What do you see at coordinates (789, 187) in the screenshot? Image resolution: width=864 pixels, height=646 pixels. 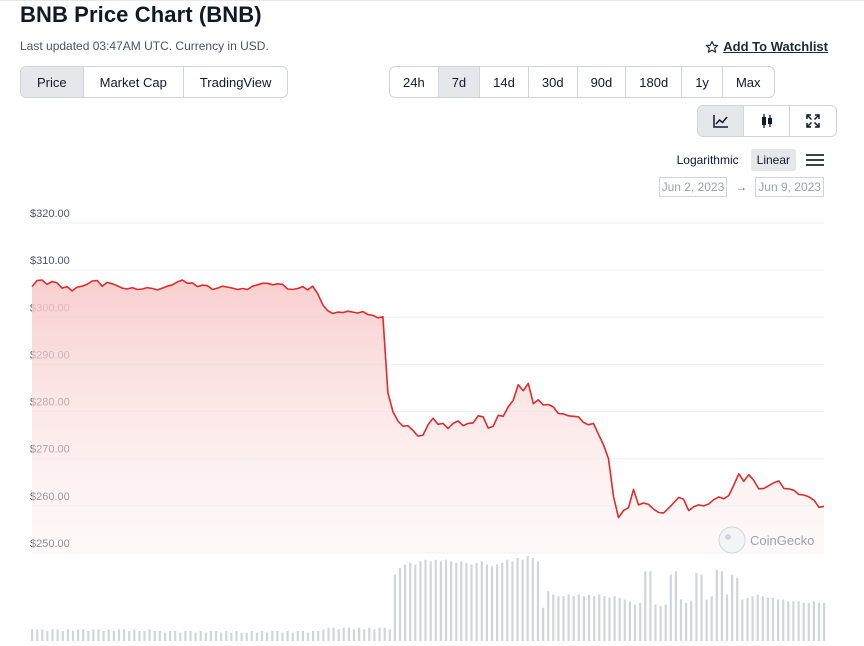 I see `date-to-input: Jun 9, 2023` at bounding box center [789, 187].